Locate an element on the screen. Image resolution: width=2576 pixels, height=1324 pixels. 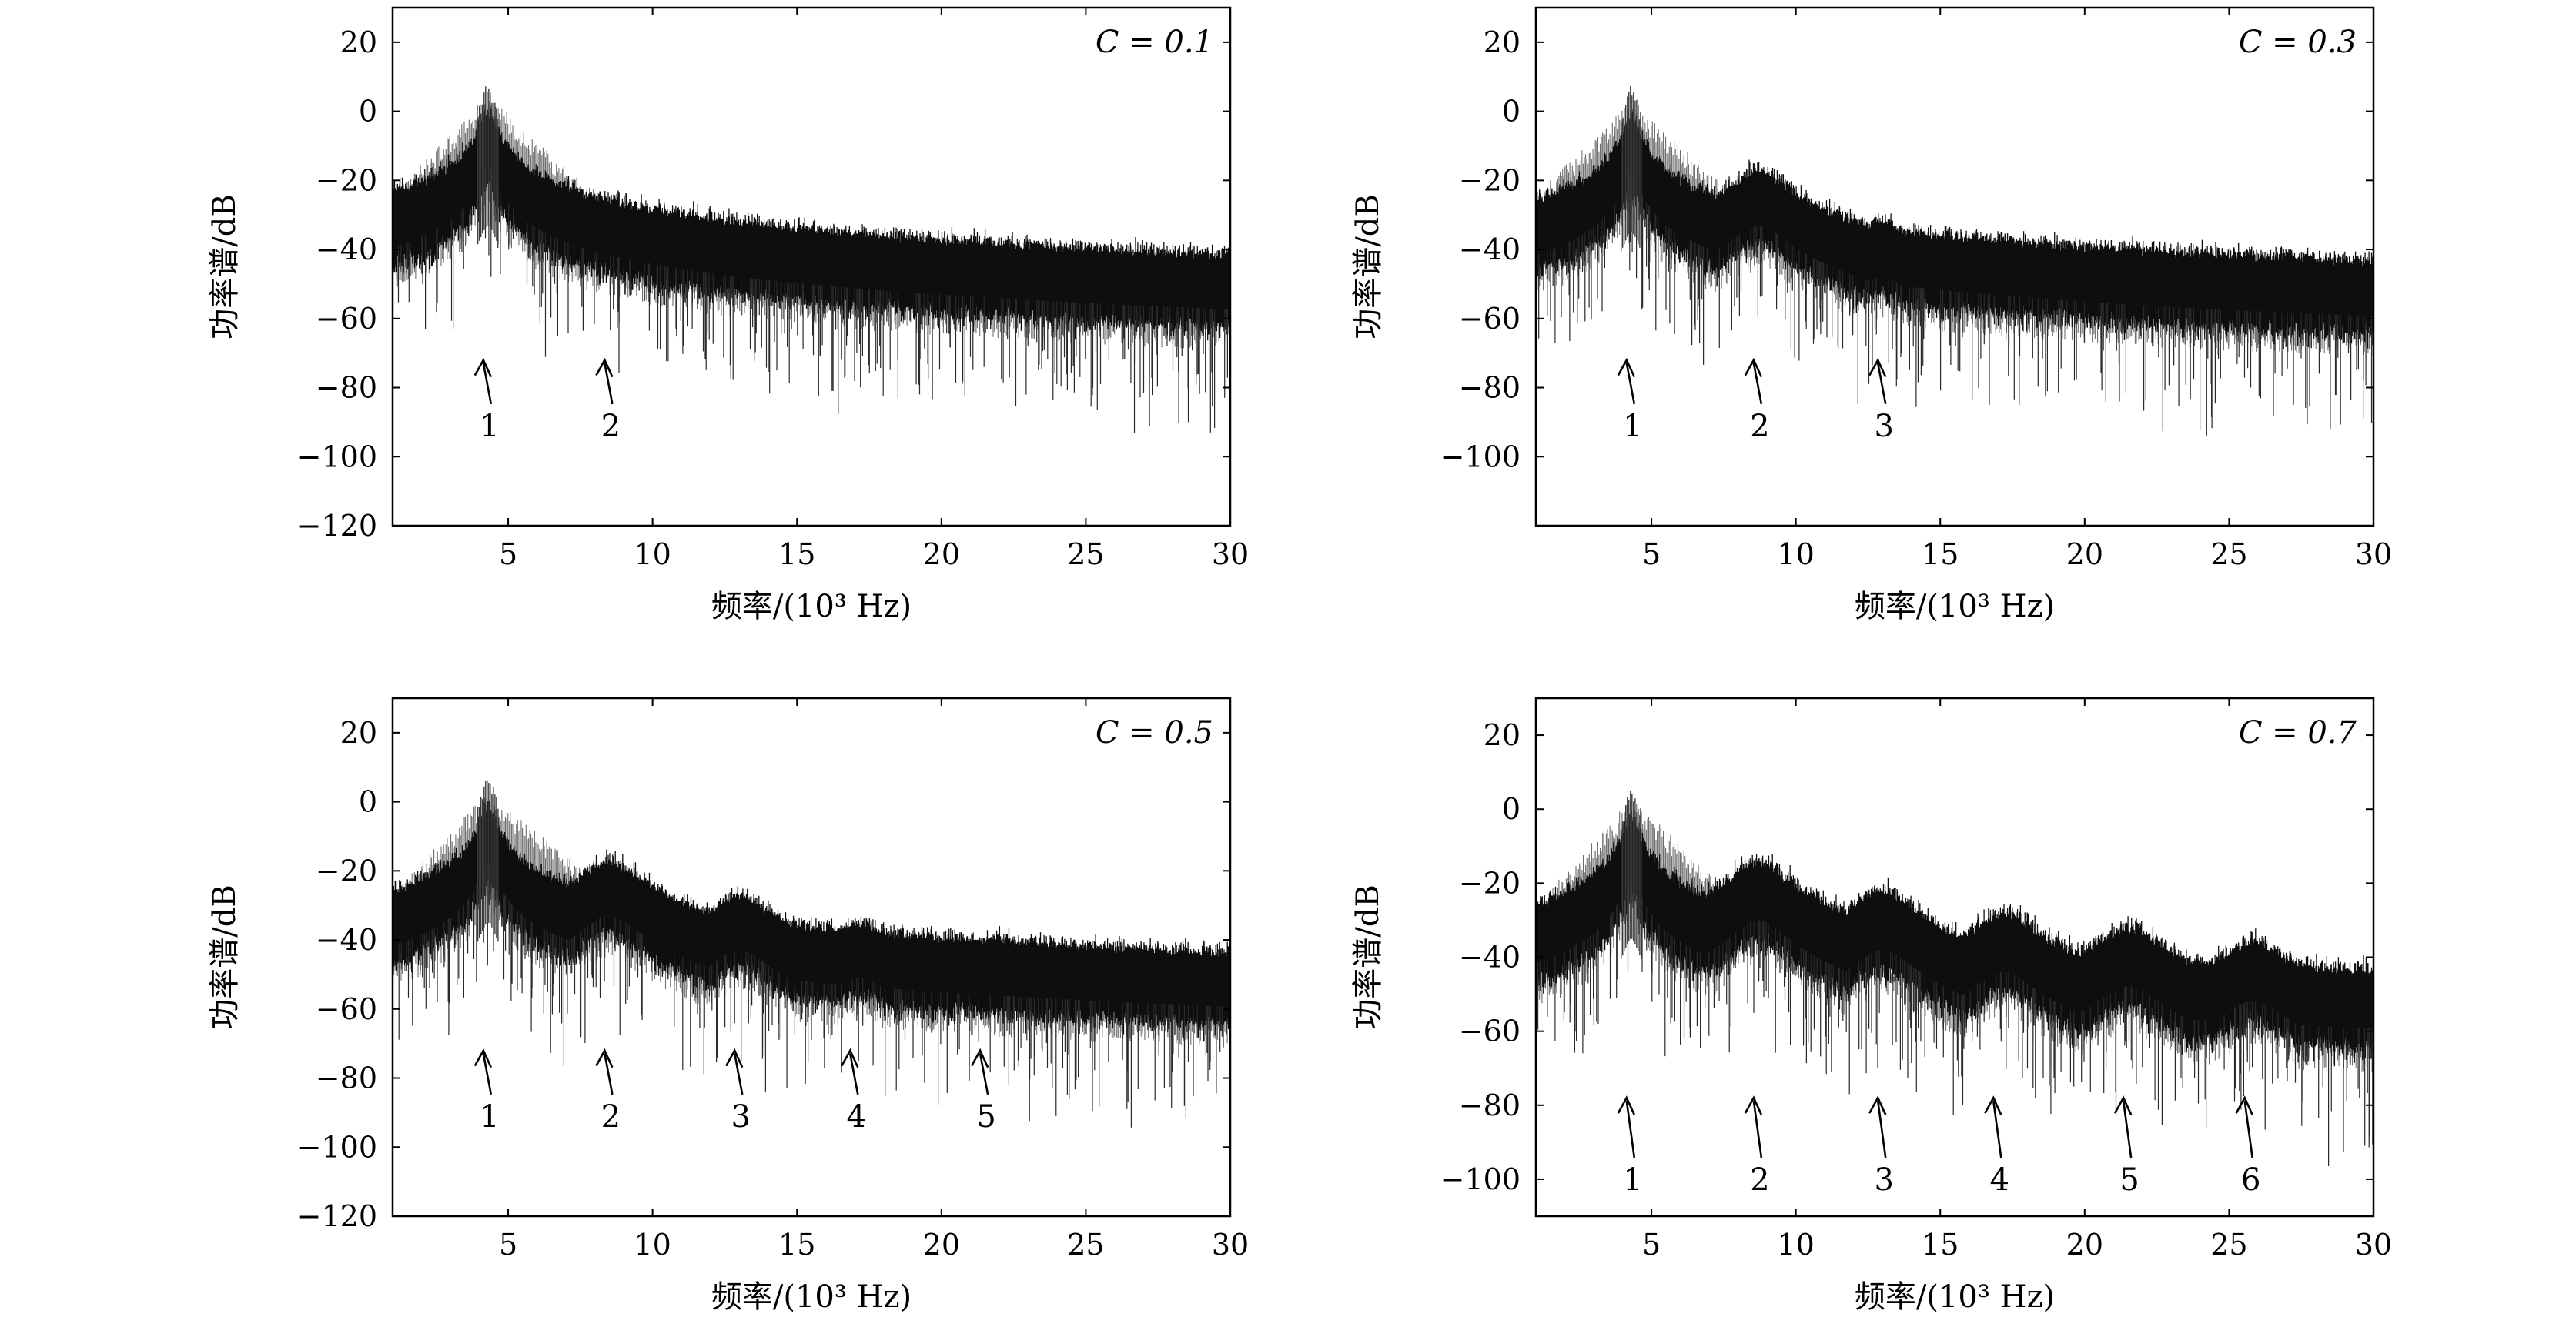
y-tick-label: 20 is located at coordinates (359, 733).